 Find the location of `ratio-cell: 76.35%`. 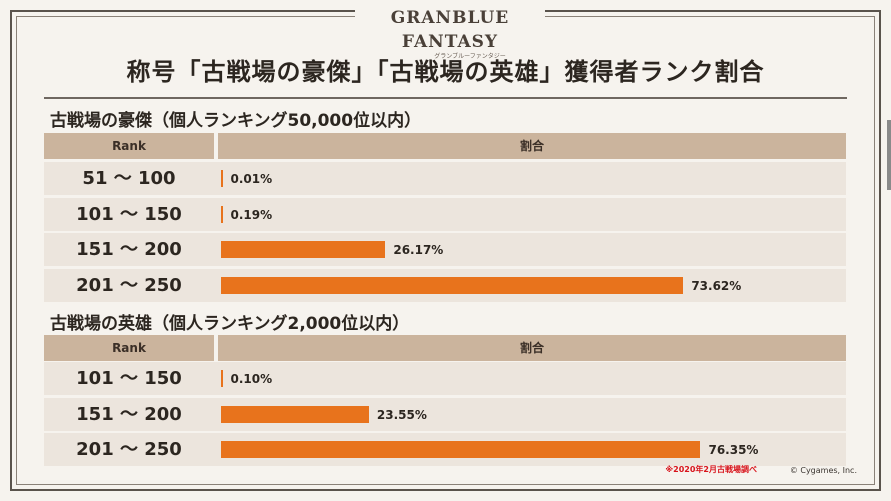

ratio-cell: 76.35% is located at coordinates (532, 449).